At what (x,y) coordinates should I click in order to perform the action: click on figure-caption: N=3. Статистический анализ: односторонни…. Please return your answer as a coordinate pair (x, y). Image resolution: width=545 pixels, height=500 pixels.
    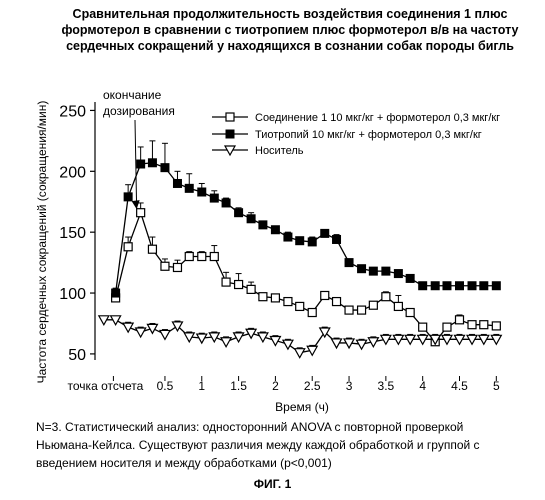
    Looking at the image, I should click on (286, 445).